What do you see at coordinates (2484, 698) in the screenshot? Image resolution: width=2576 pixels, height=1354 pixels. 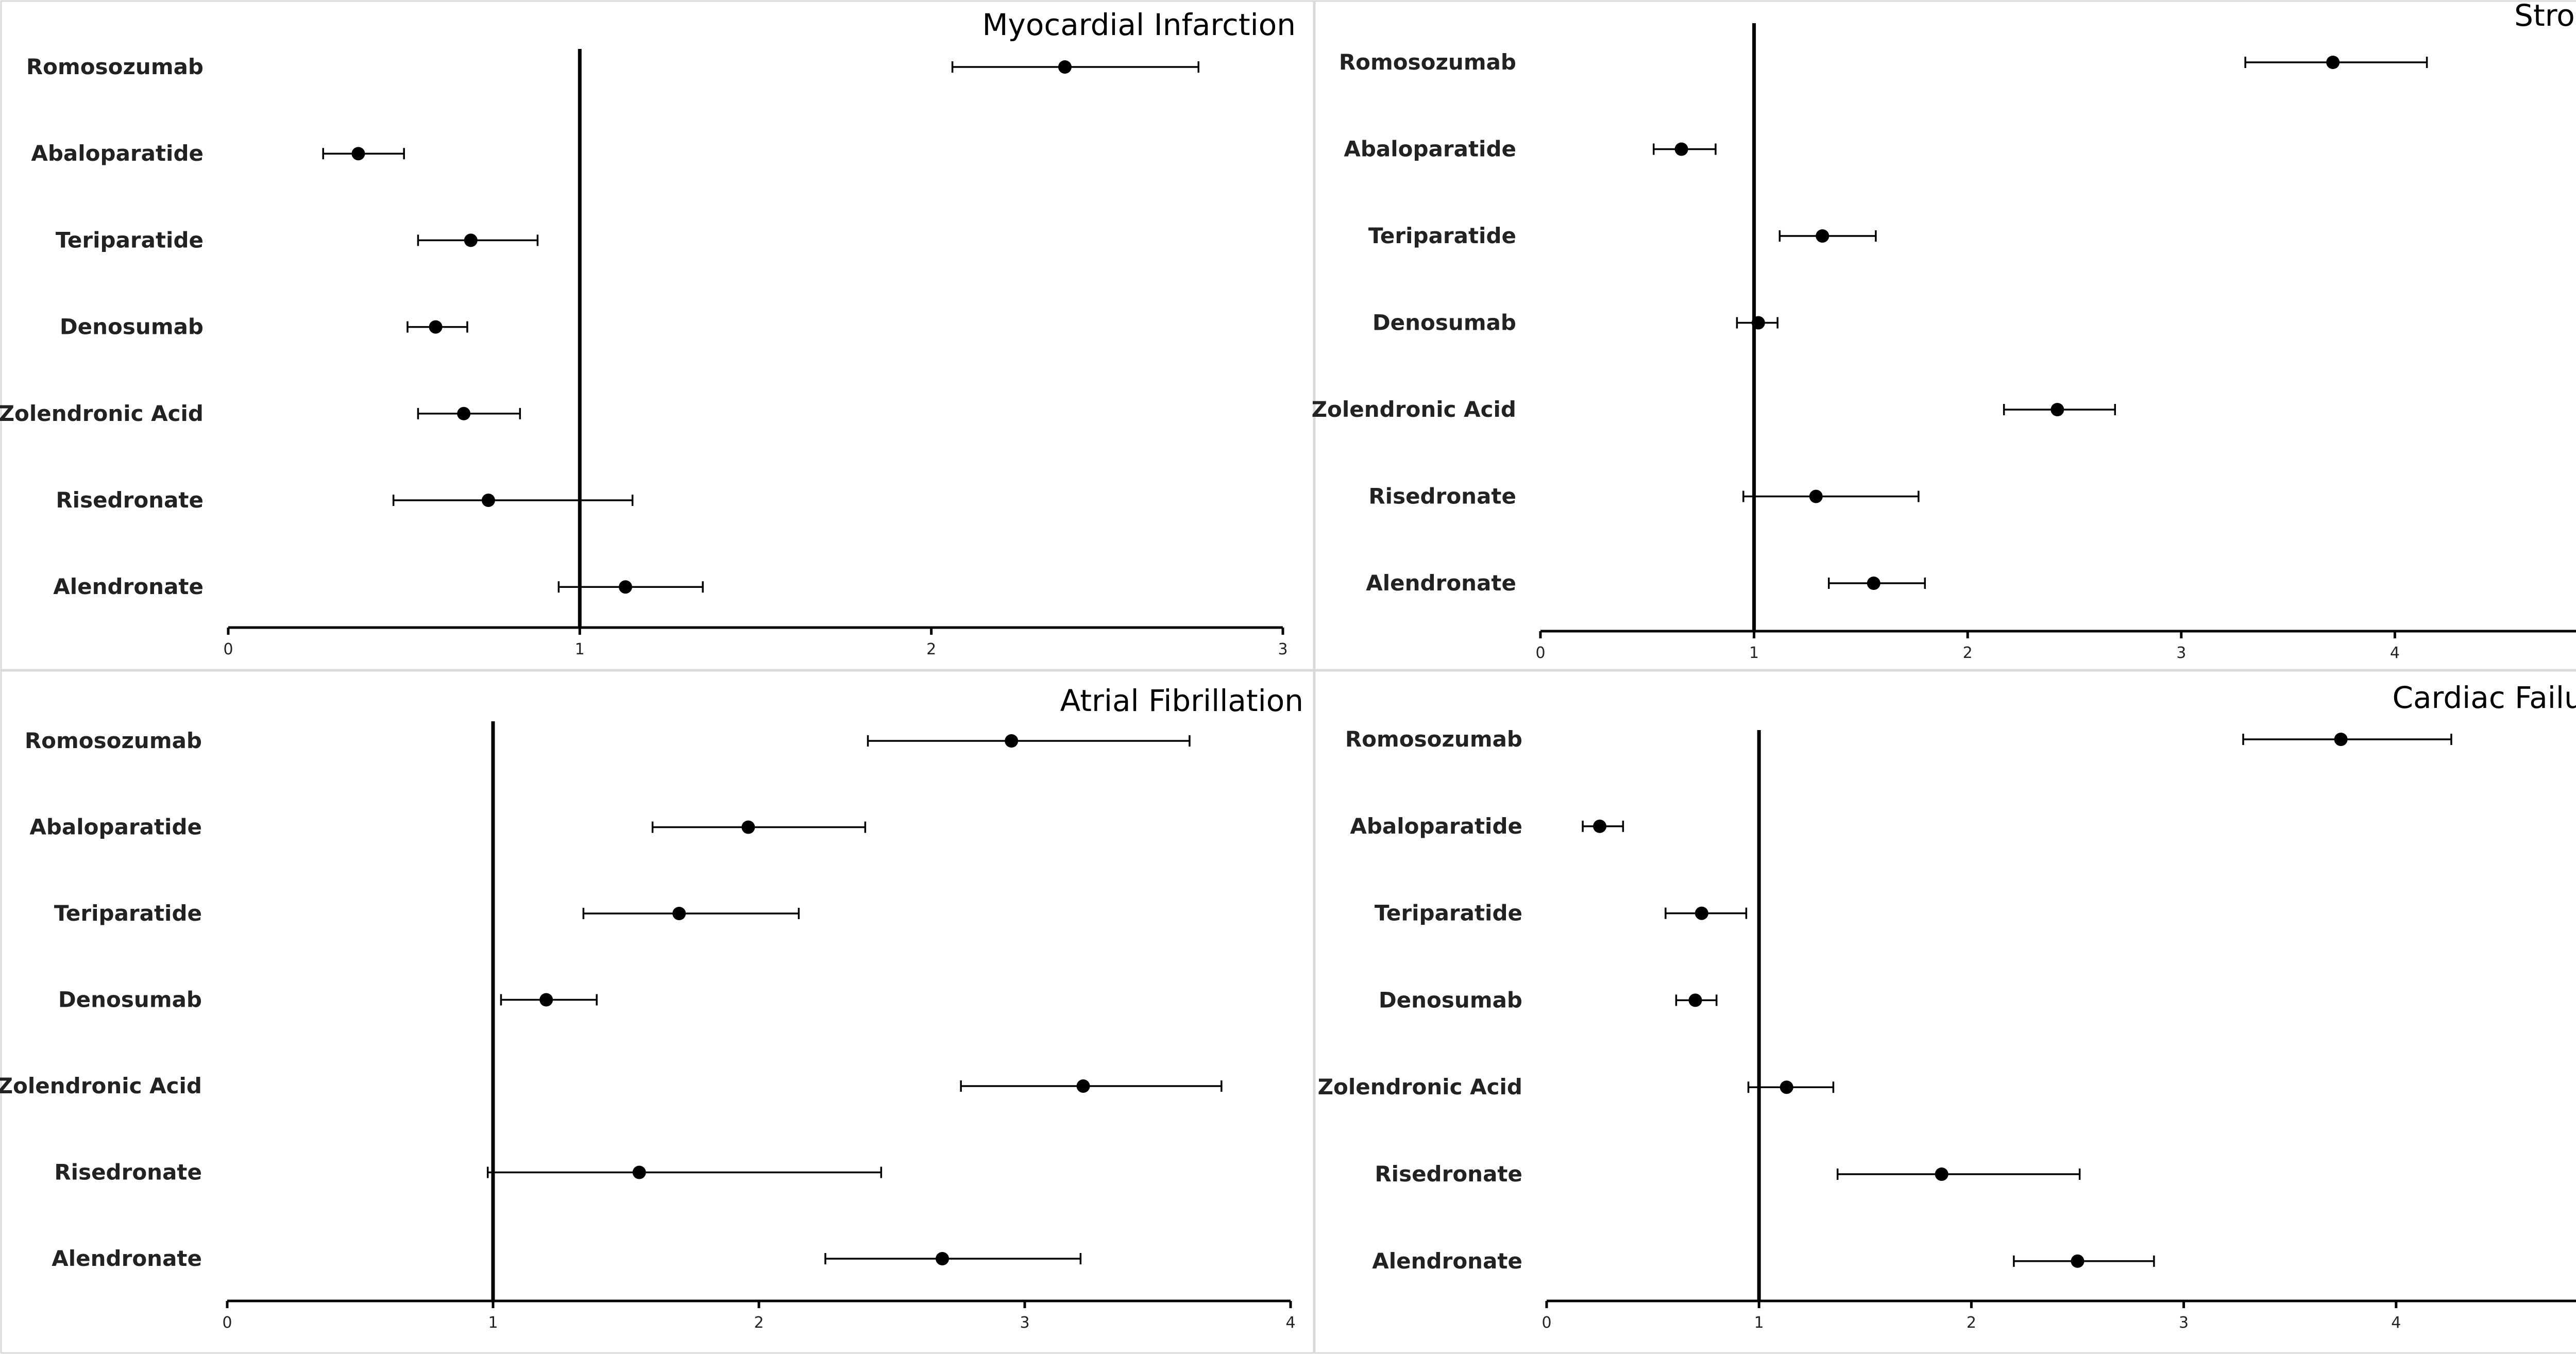 I see `chart-title: Cardiac Failure` at bounding box center [2484, 698].